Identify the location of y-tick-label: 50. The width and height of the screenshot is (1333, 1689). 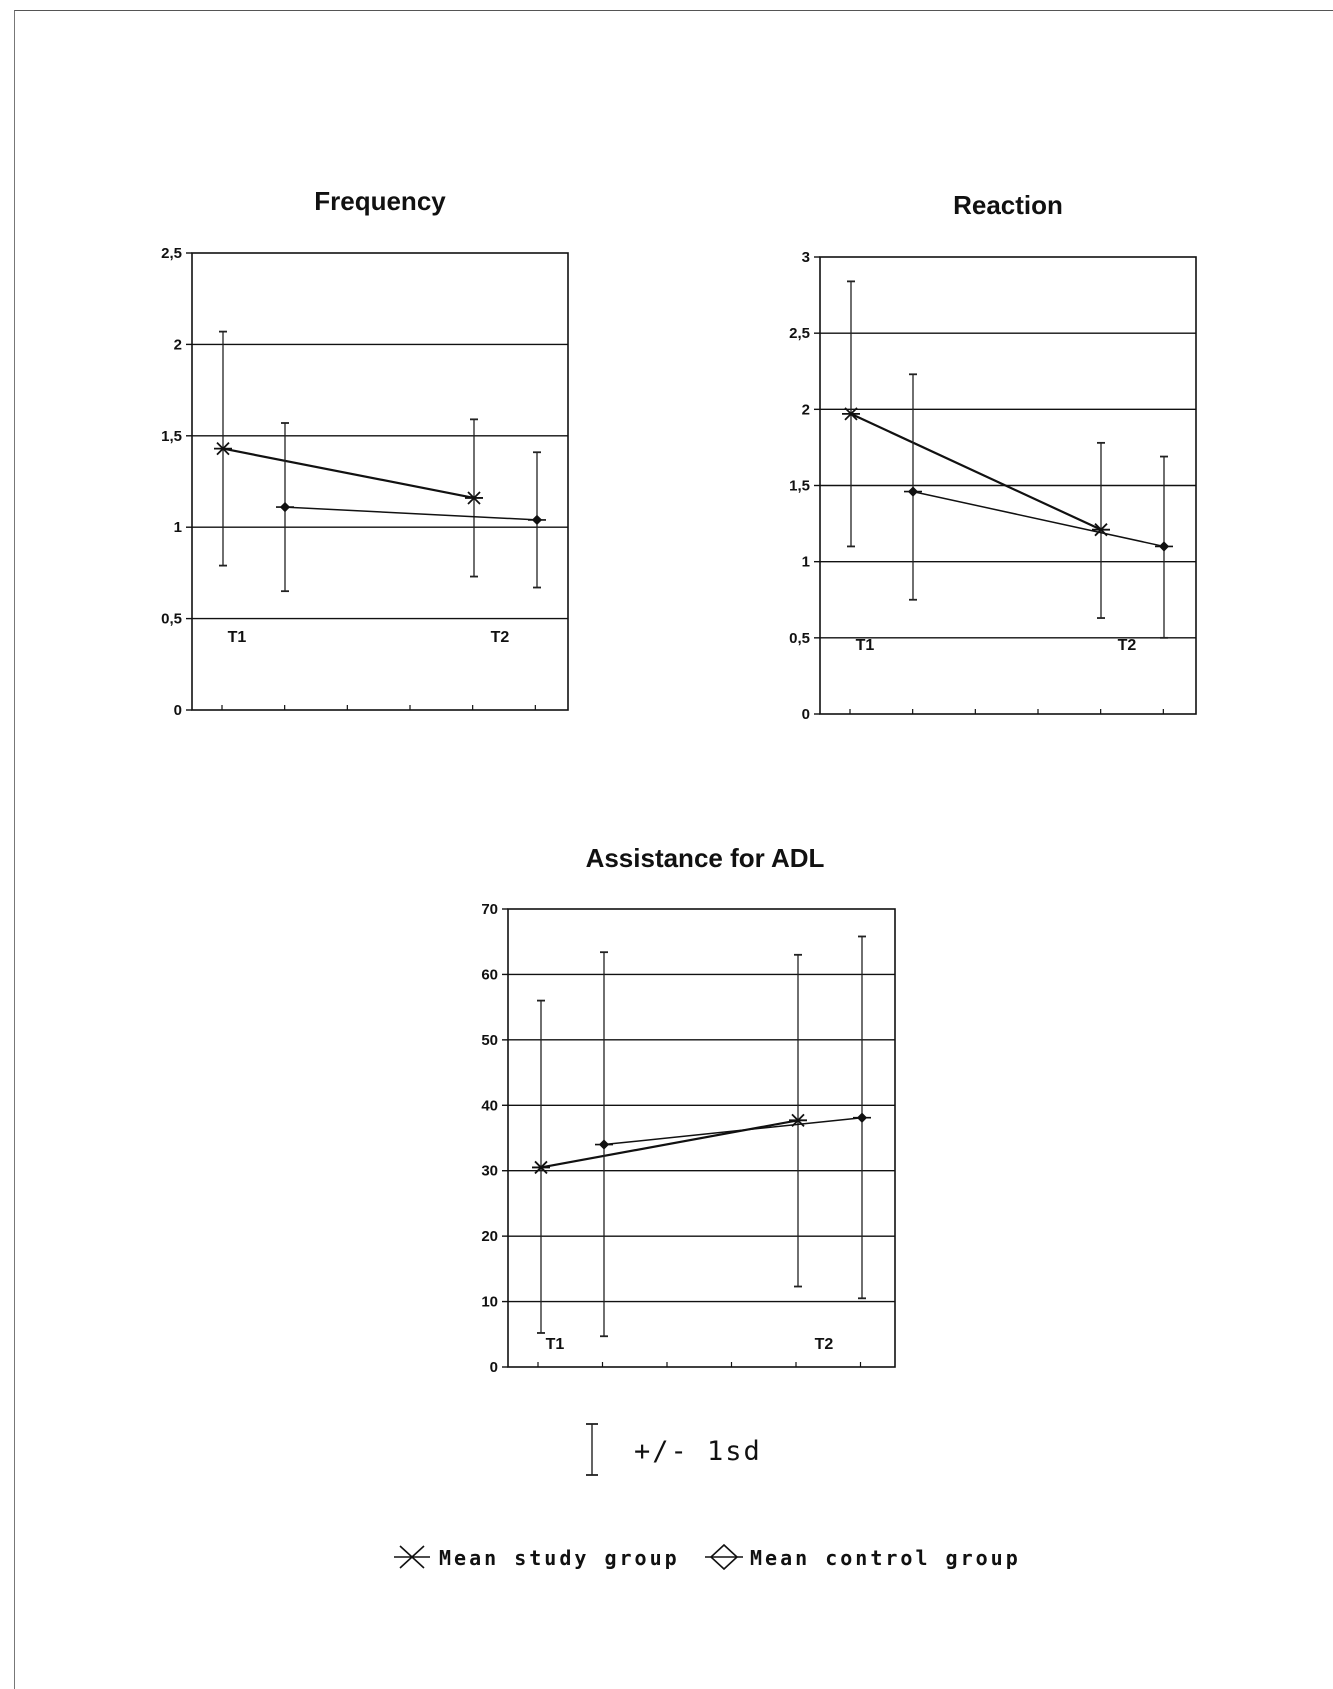
(489, 1040).